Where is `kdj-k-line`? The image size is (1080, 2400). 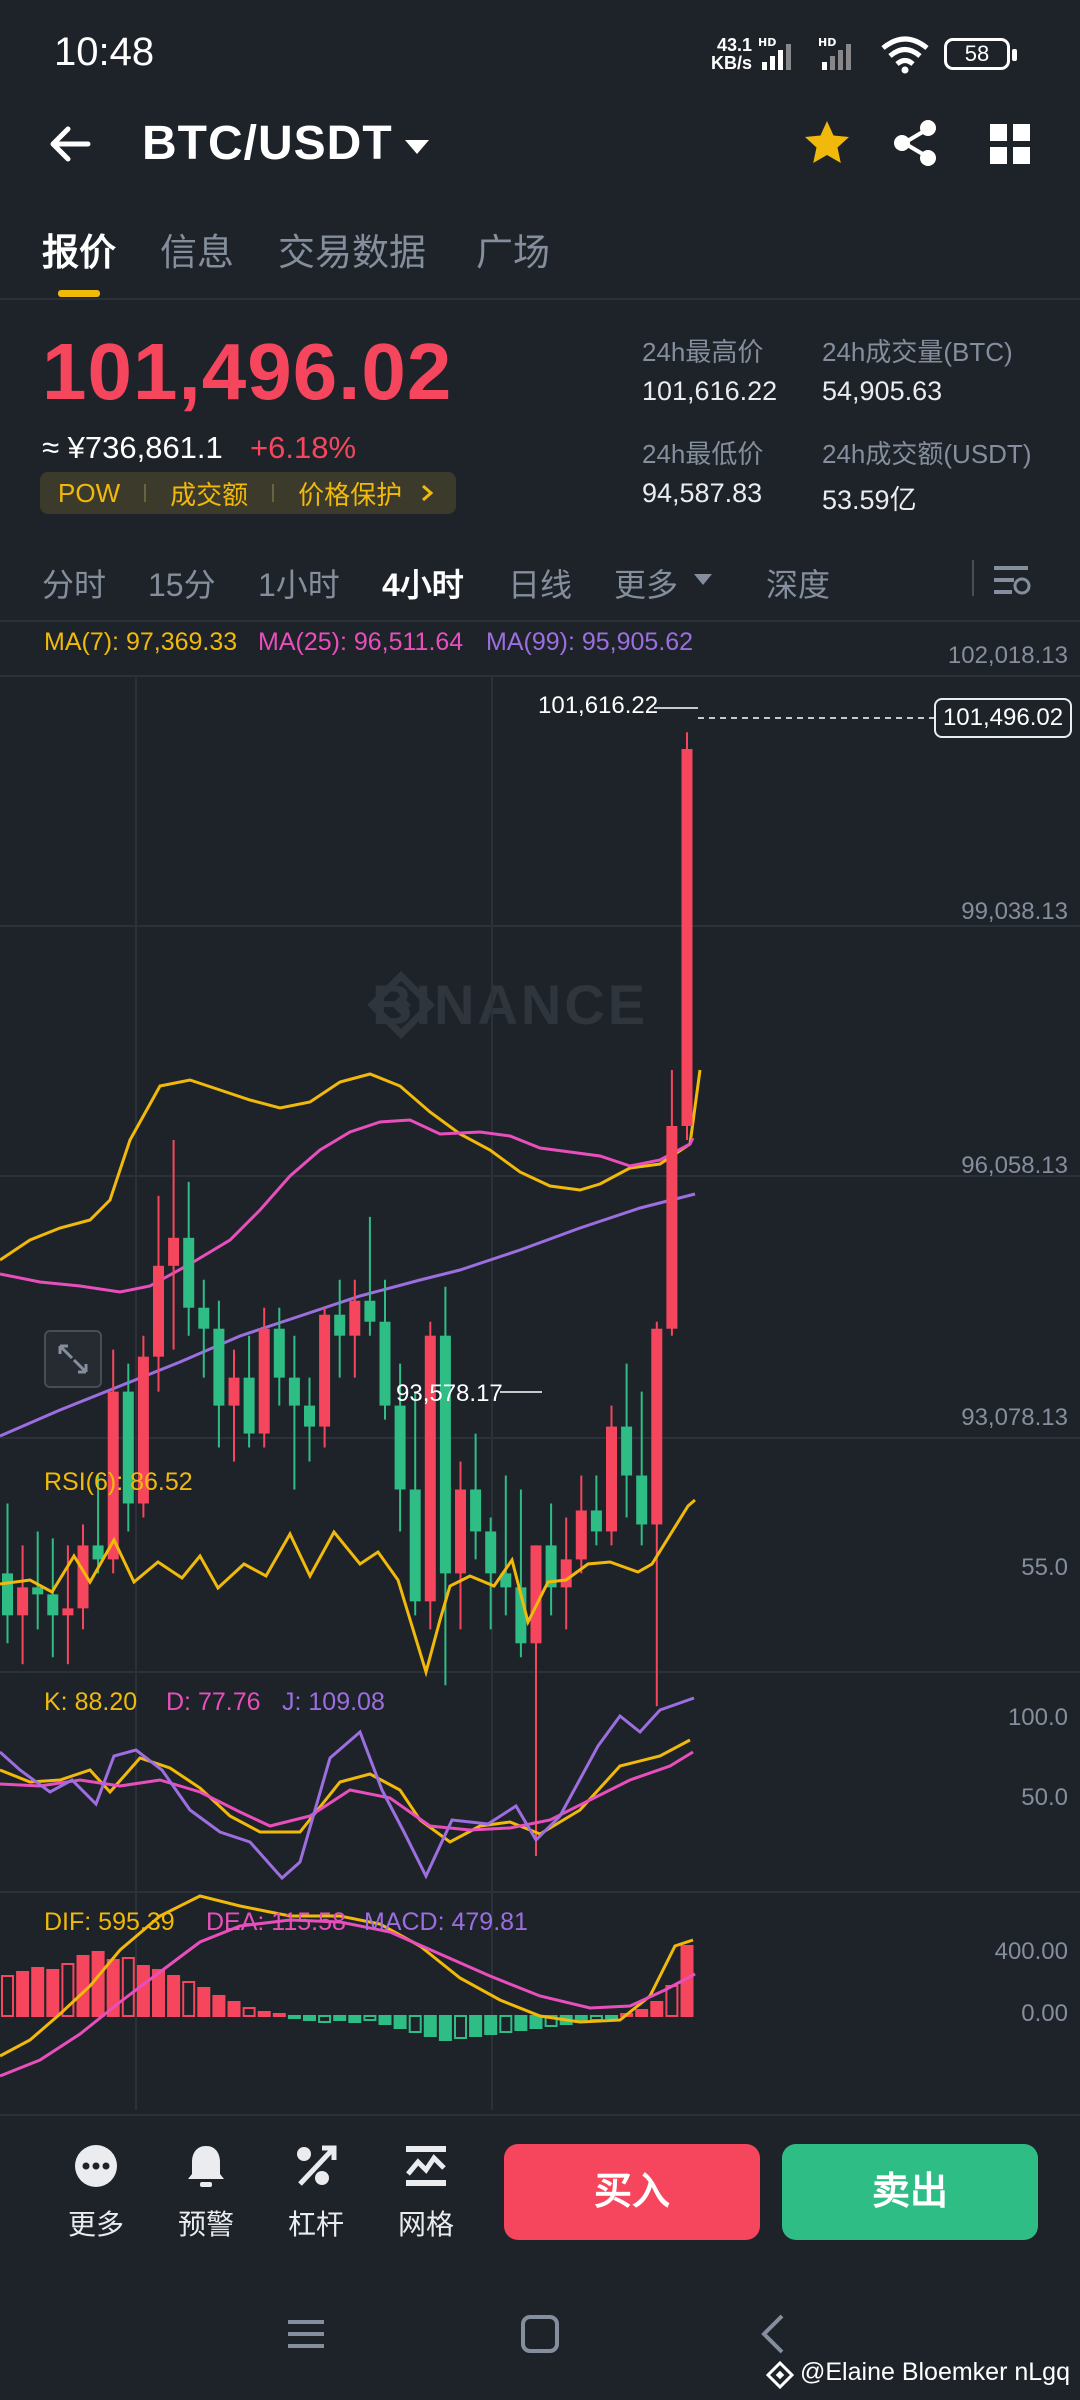
kdj-k-line is located at coordinates (345, 1791).